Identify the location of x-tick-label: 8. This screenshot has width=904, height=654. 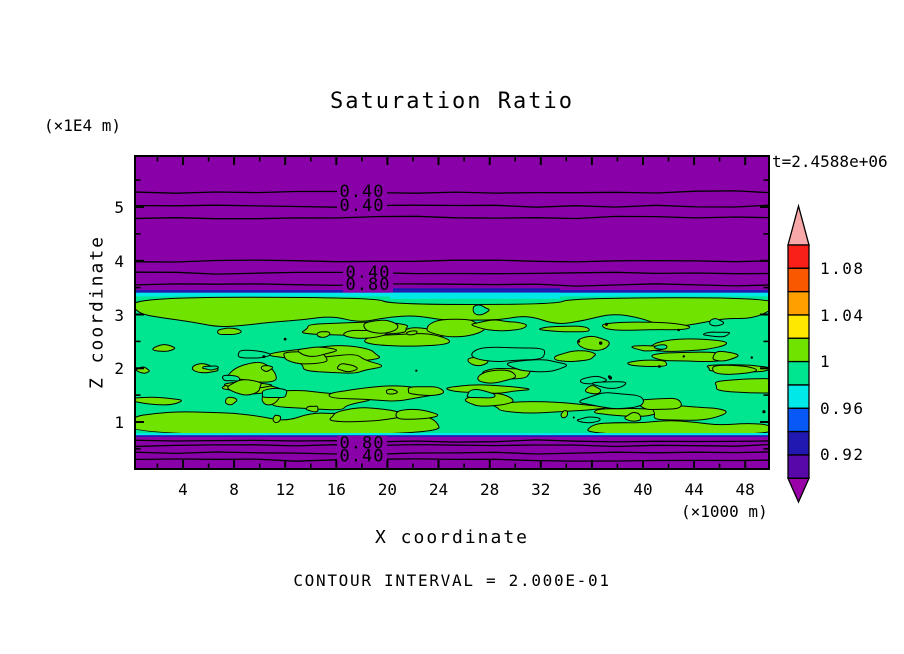
(234, 489).